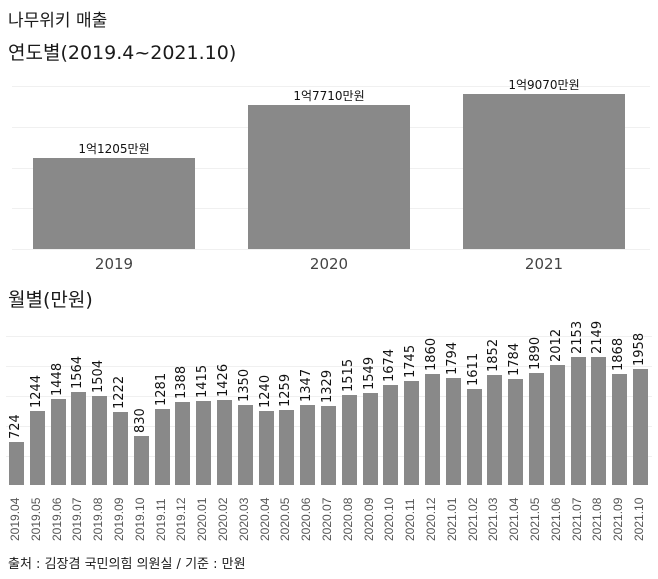 This screenshot has width=658, height=579. I want to click on month-axis-label: 2020.12, so click(431, 519).